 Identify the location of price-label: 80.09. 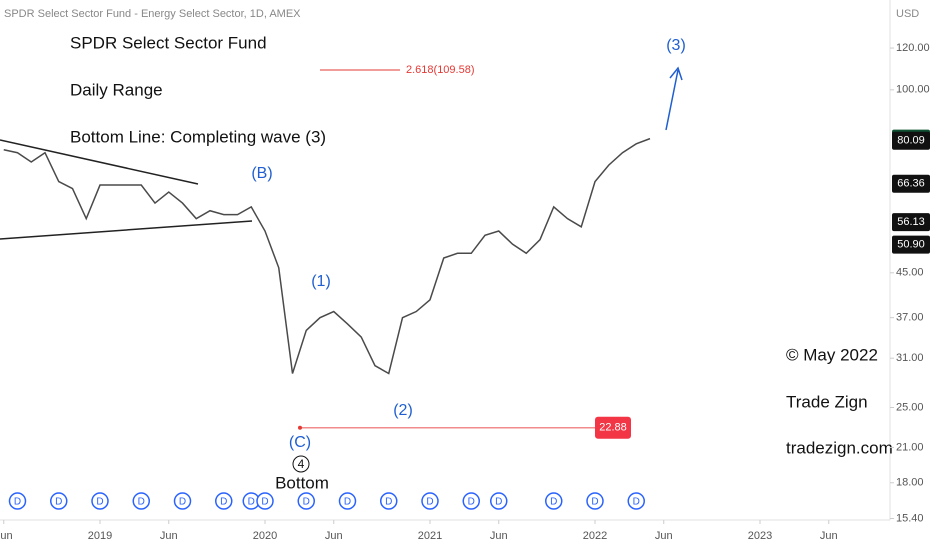
(911, 141).